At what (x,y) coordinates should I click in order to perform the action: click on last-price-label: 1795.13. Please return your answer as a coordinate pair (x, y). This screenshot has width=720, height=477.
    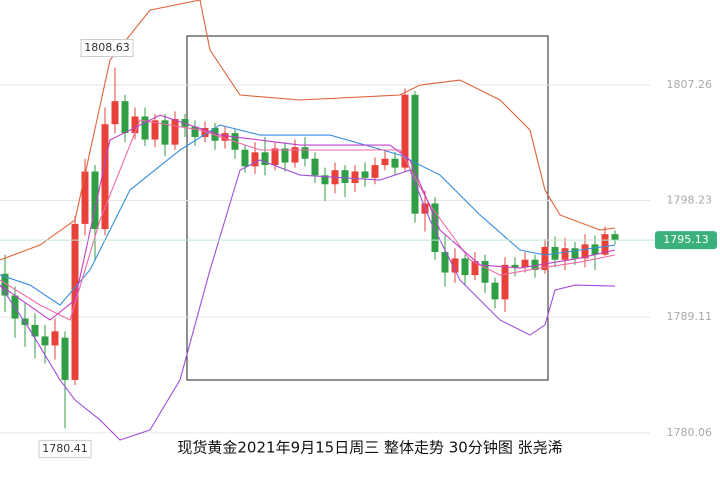
    Looking at the image, I should click on (686, 239).